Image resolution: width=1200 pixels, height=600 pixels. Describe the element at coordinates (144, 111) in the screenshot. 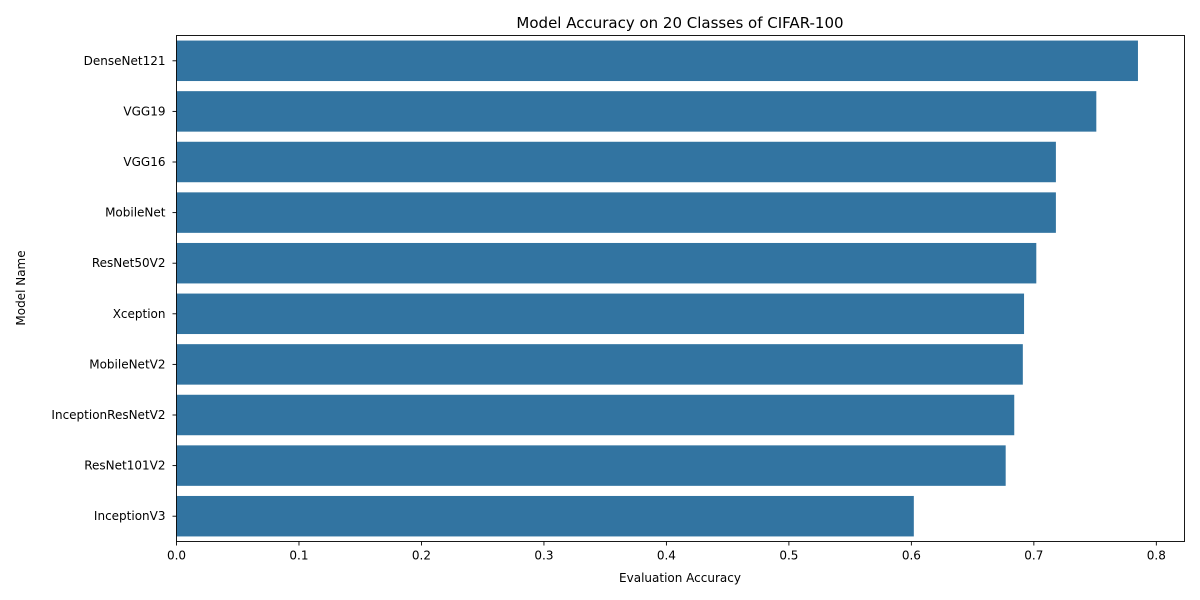

I see `y-tick-label: VGG19` at that location.